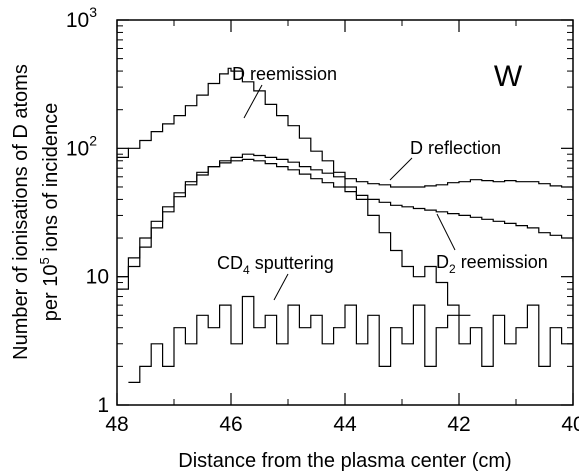 Image resolution: width=579 pixels, height=476 pixels. What do you see at coordinates (292, 263) in the screenshot?
I see `annotation-cd4-suffix: sputtering` at bounding box center [292, 263].